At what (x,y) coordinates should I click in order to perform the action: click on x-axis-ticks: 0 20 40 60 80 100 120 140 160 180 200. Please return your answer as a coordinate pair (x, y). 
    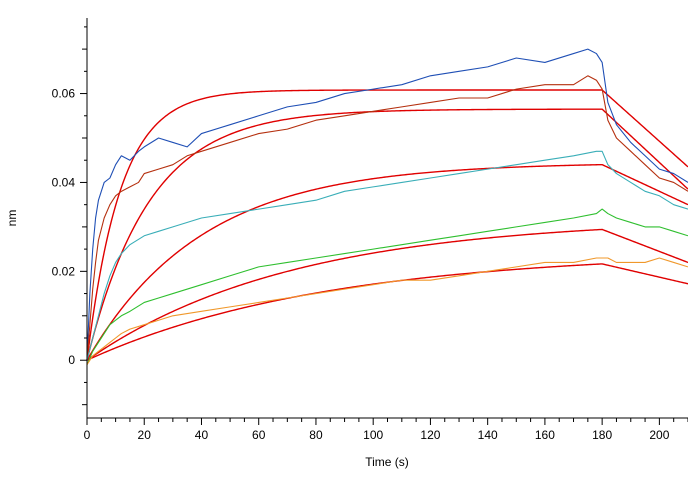
    Looking at the image, I should click on (386, 430).